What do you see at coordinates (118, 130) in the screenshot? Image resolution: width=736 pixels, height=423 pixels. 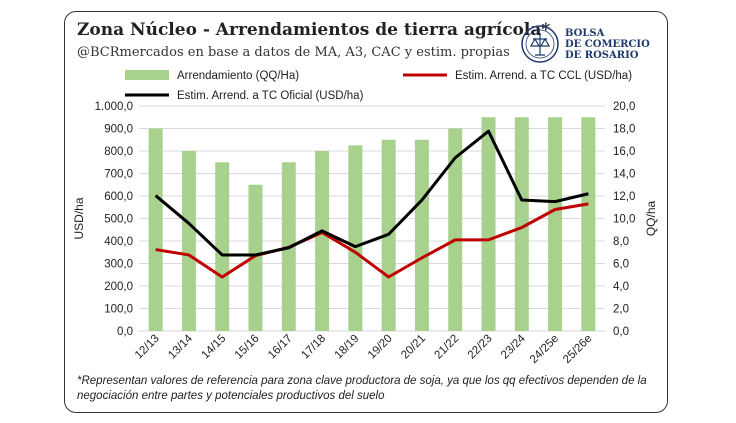 I see `y-tick-label: 900,0` at bounding box center [118, 130].